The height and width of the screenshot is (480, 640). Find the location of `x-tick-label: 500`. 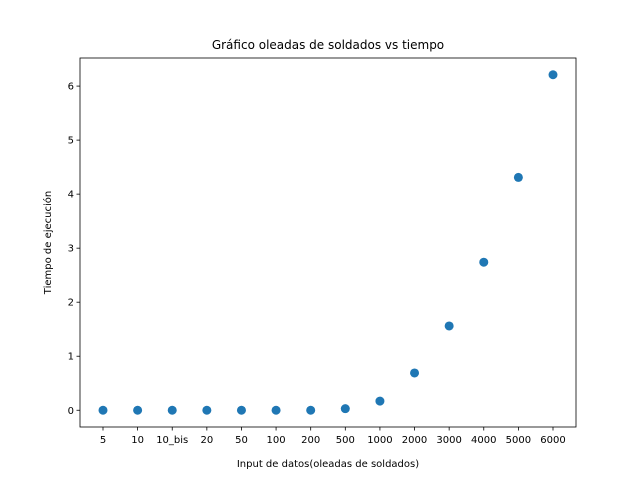

x-tick-label: 500 is located at coordinates (345, 440).